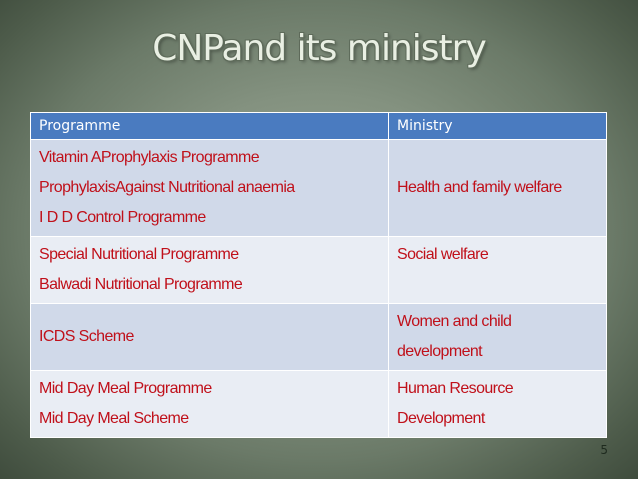 Image resolution: width=638 pixels, height=479 pixels. What do you see at coordinates (497, 270) in the screenshot?
I see `ministry-cell: Social welfare` at bounding box center [497, 270].